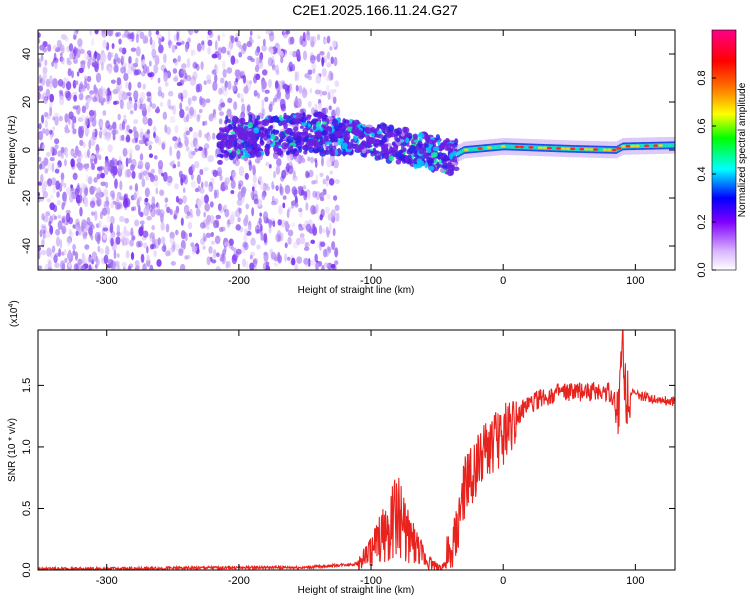 Image resolution: width=750 pixels, height=600 pixels. Describe the element at coordinates (706, 174) in the screenshot. I see `colorbar-axes: 0.0 0.2 0.4 0.6 0.8` at that location.